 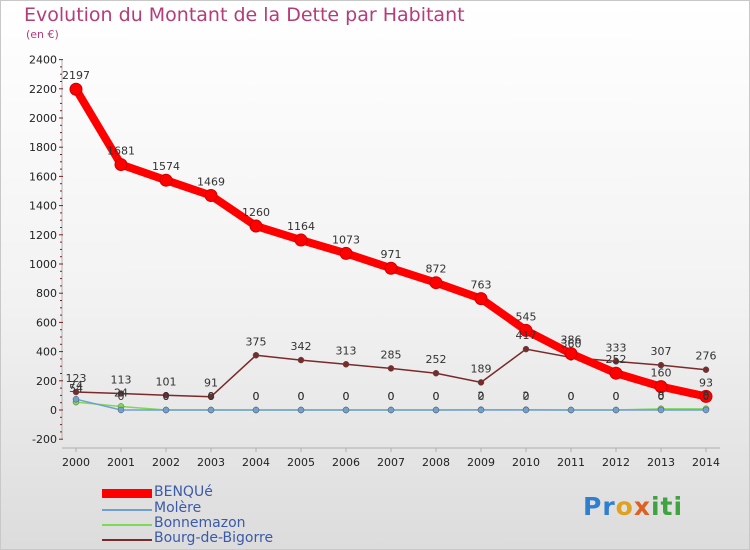 I want to click on y-tick-label: -200, so click(x=44, y=439).